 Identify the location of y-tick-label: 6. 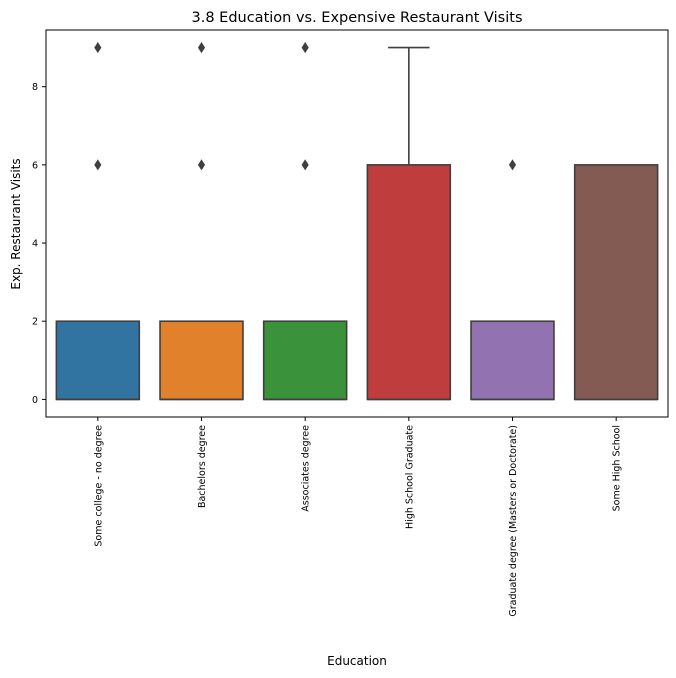
(35, 165).